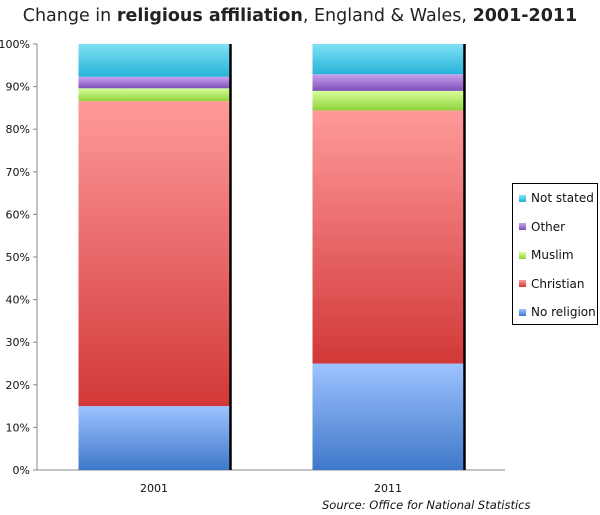 The height and width of the screenshot is (515, 600). Describe the element at coordinates (154, 438) in the screenshot. I see `bar-segment-no-religion-2001` at that location.